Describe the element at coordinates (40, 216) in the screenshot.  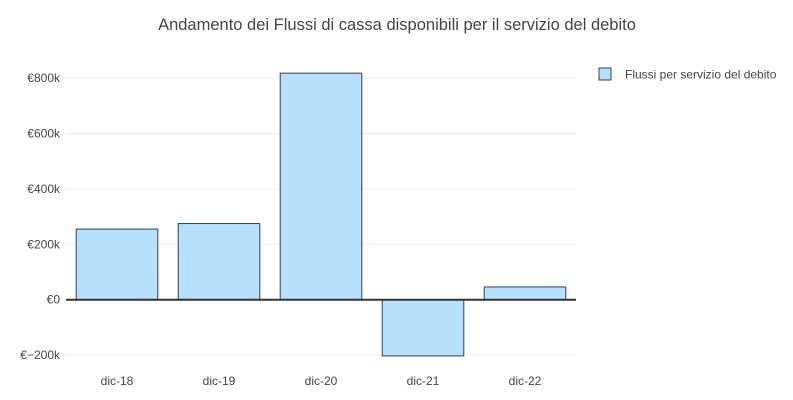
I see `y-axis-ticks: €−200k €0 €200k €400k €600k €800k` at that location.